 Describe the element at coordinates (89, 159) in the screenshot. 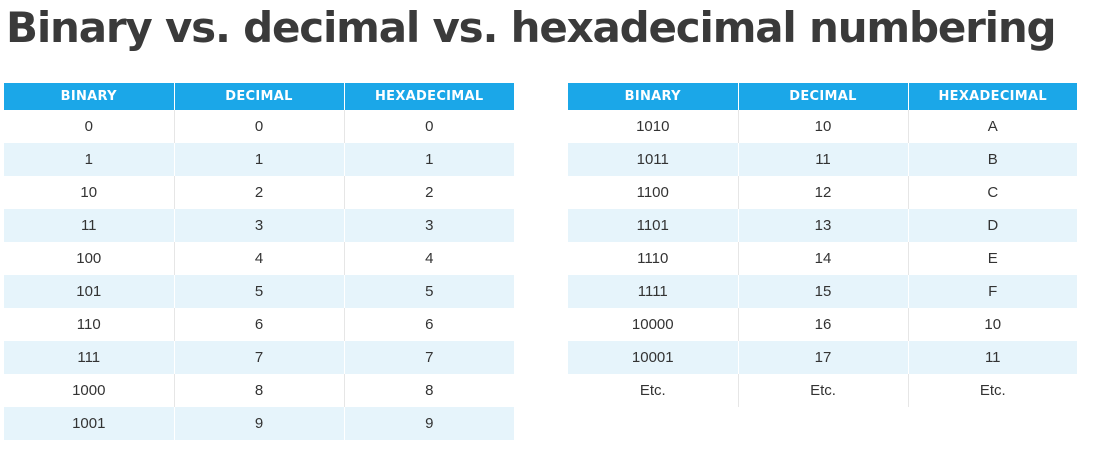

I see `cell-binary: 1` at that location.